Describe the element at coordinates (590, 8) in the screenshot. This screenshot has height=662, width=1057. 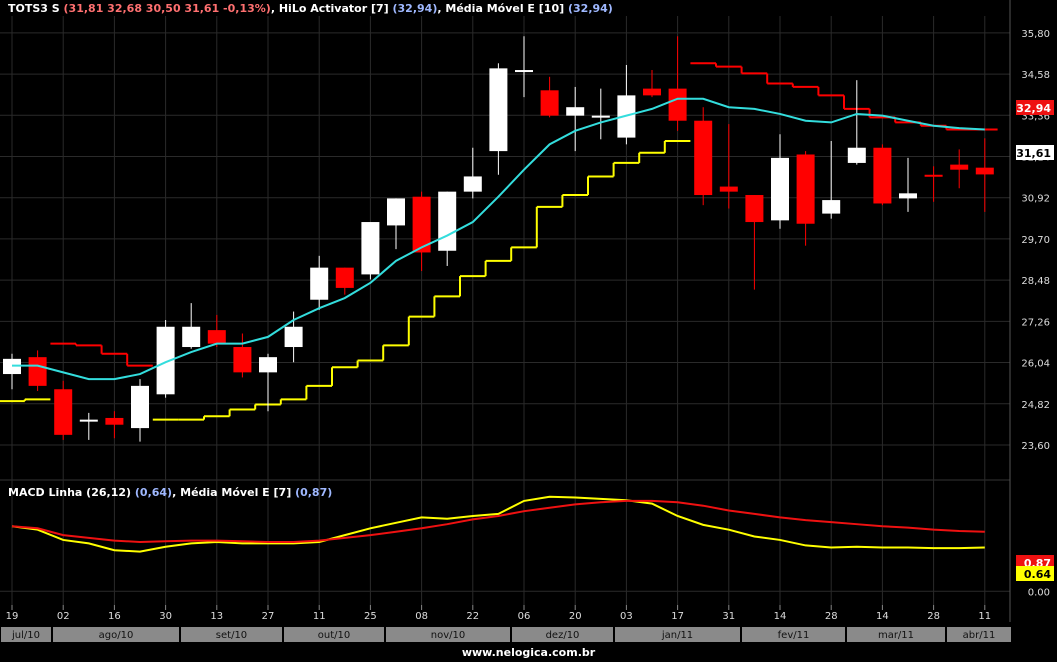
I see `ema-value: (32,94)` at that location.